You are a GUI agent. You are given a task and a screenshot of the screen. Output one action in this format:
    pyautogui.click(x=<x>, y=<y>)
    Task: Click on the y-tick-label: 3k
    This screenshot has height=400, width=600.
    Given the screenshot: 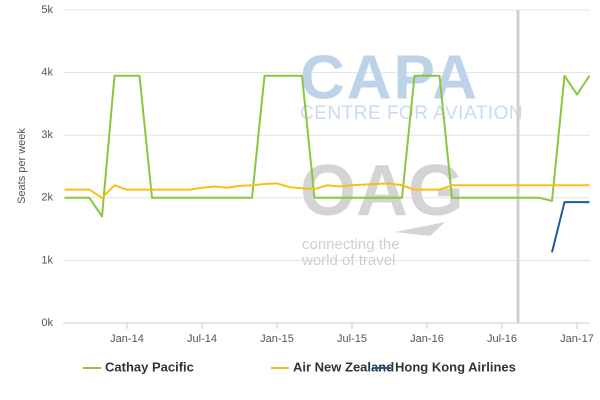 What is the action you would take?
    pyautogui.click(x=47, y=135)
    